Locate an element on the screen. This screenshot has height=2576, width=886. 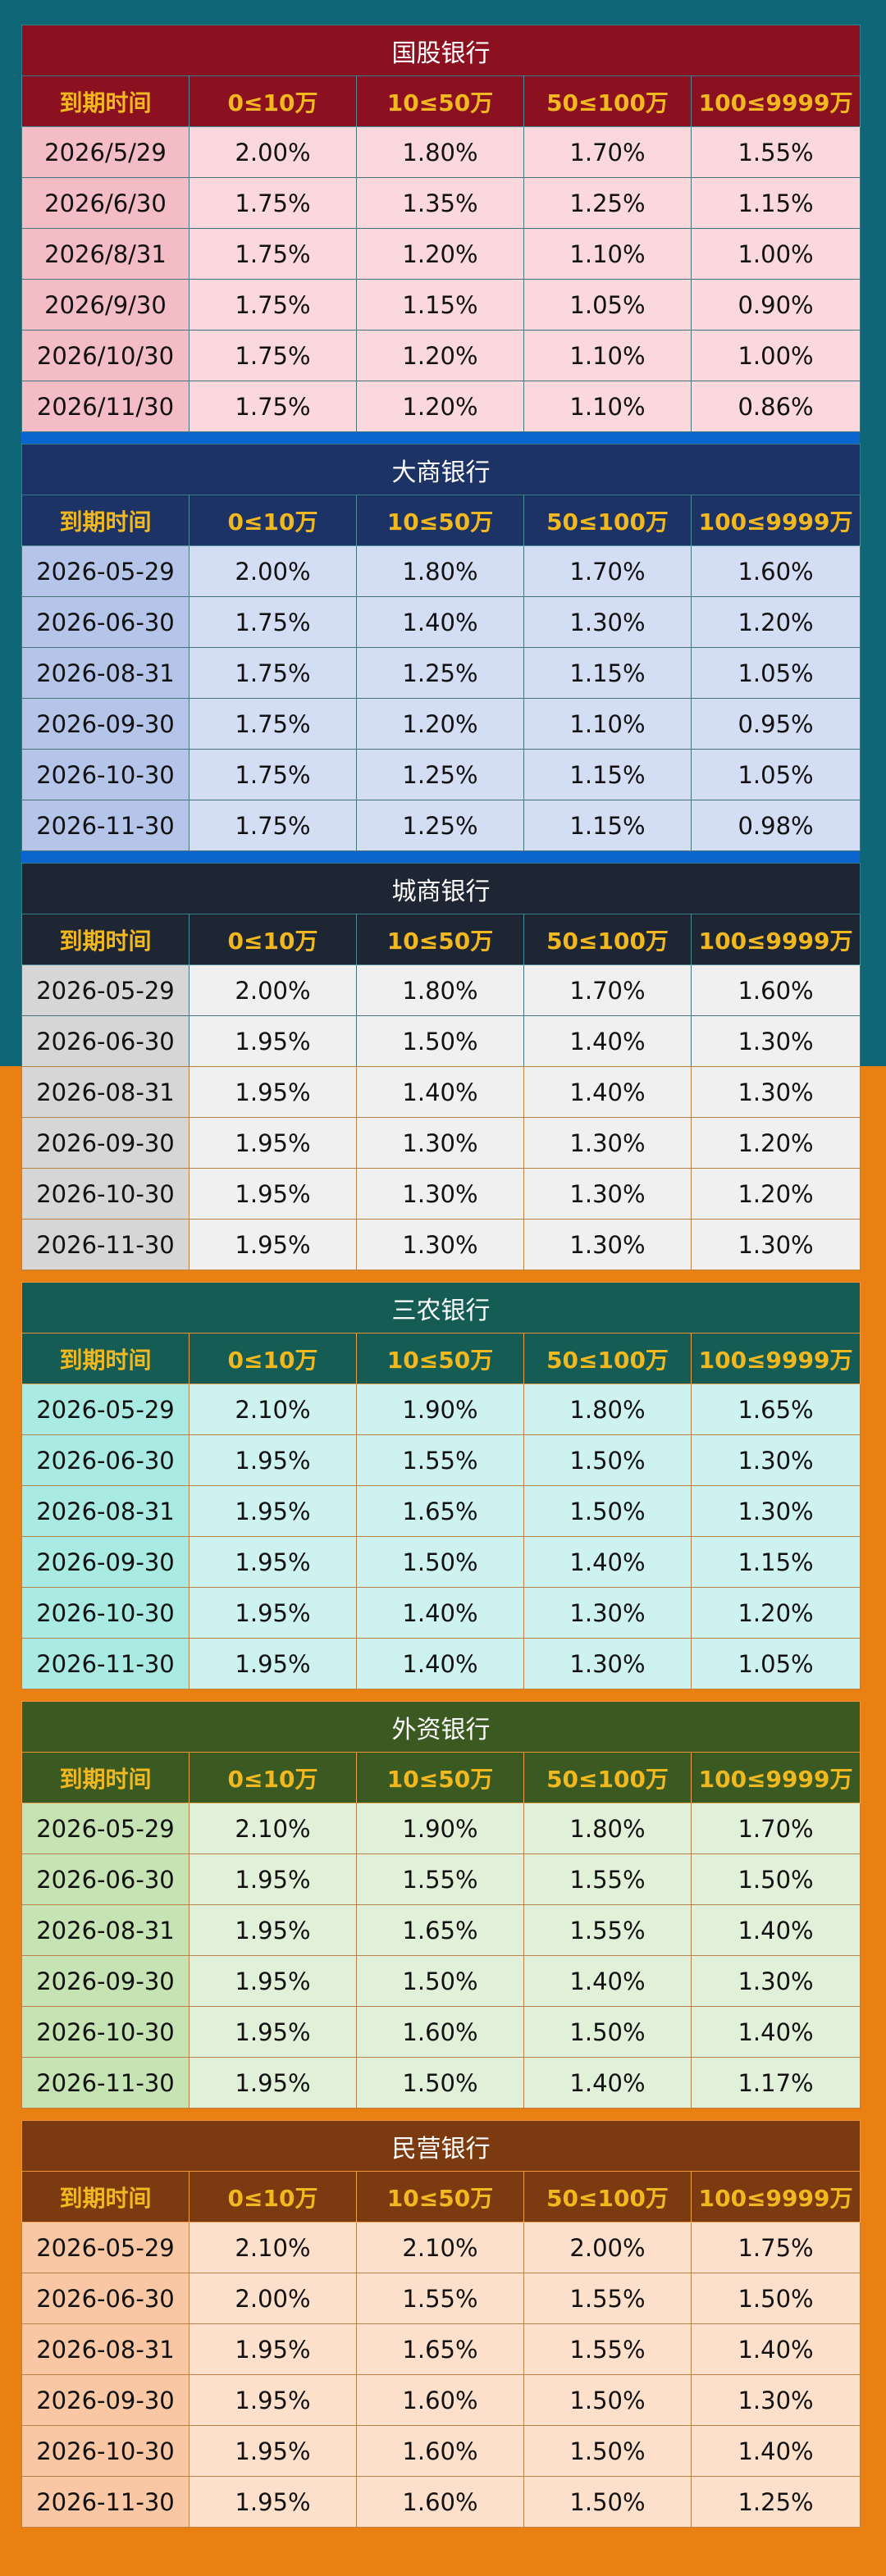
table-row: 2026-11-30 1.95% 1.50% 1.40% 1.17% is located at coordinates (441, 2083).